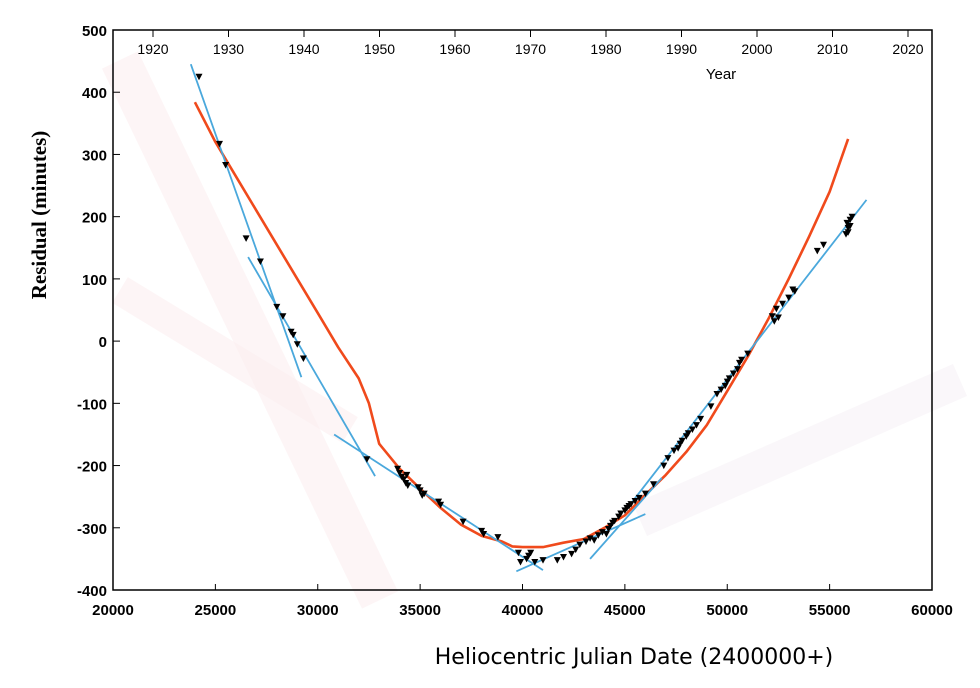 The image size is (980, 688). What do you see at coordinates (932, 610) in the screenshot?
I see `x-tick-label: 60000` at bounding box center [932, 610].